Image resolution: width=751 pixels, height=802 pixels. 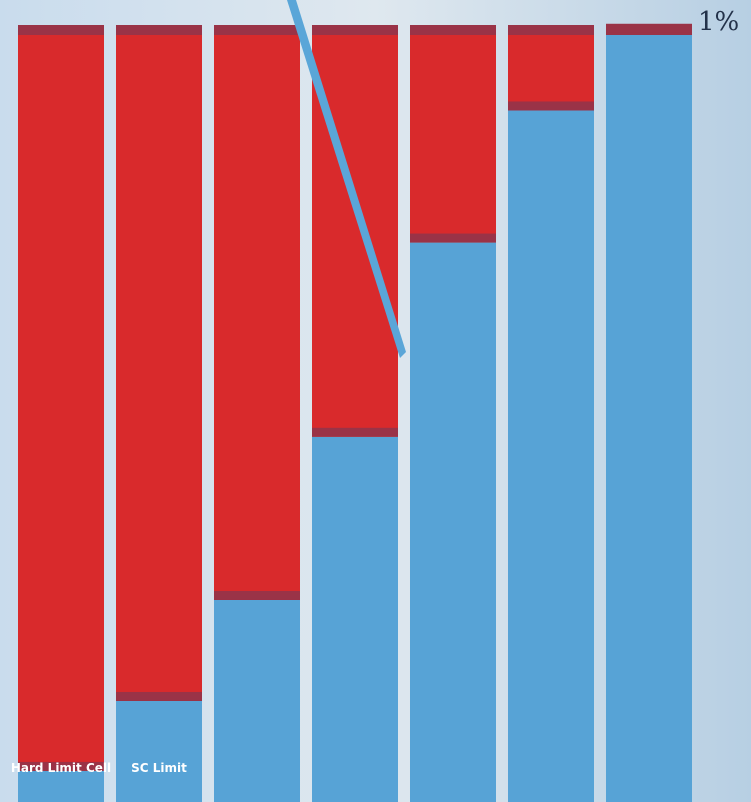 I want to click on y-max-label: 1%, so click(x=718, y=22).